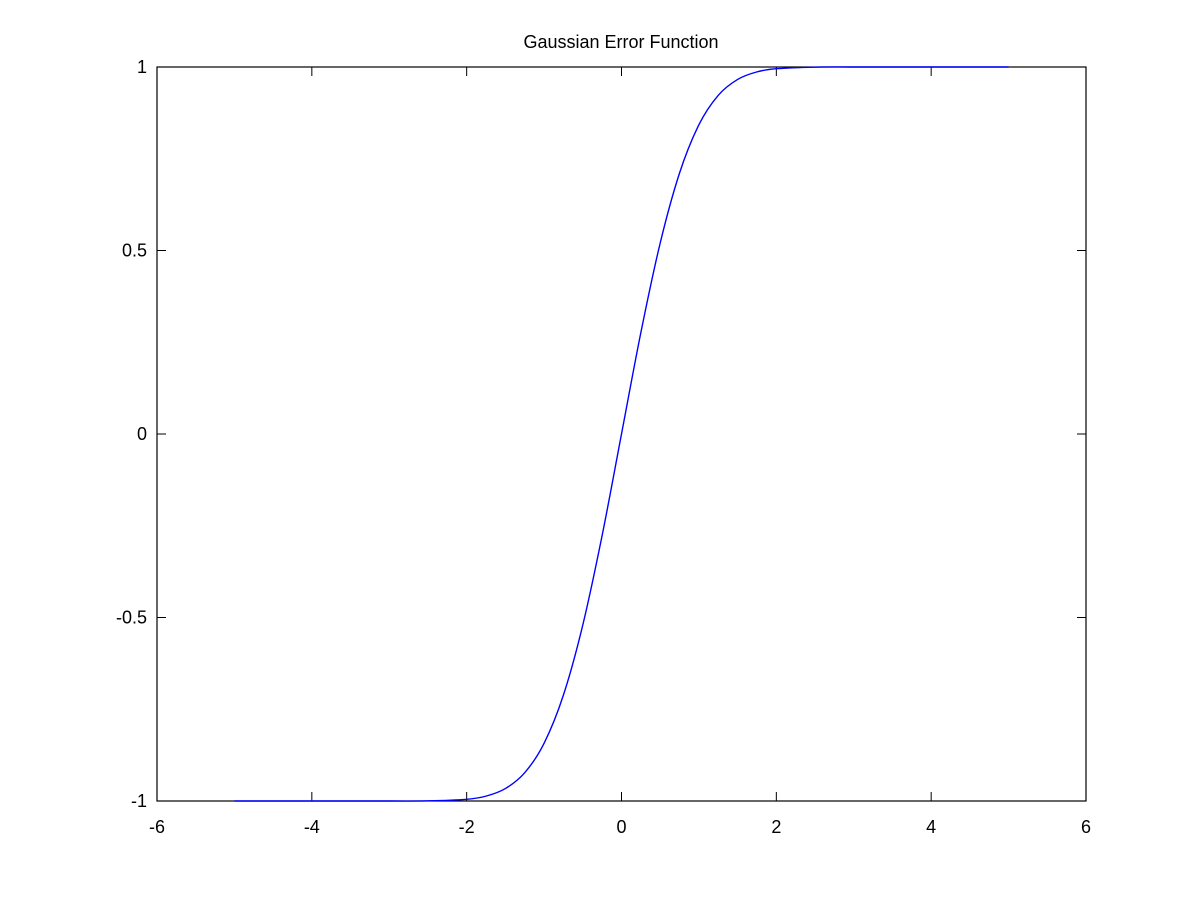  Describe the element at coordinates (134, 251) in the screenshot. I see `y-tick-label: 0.5` at that location.